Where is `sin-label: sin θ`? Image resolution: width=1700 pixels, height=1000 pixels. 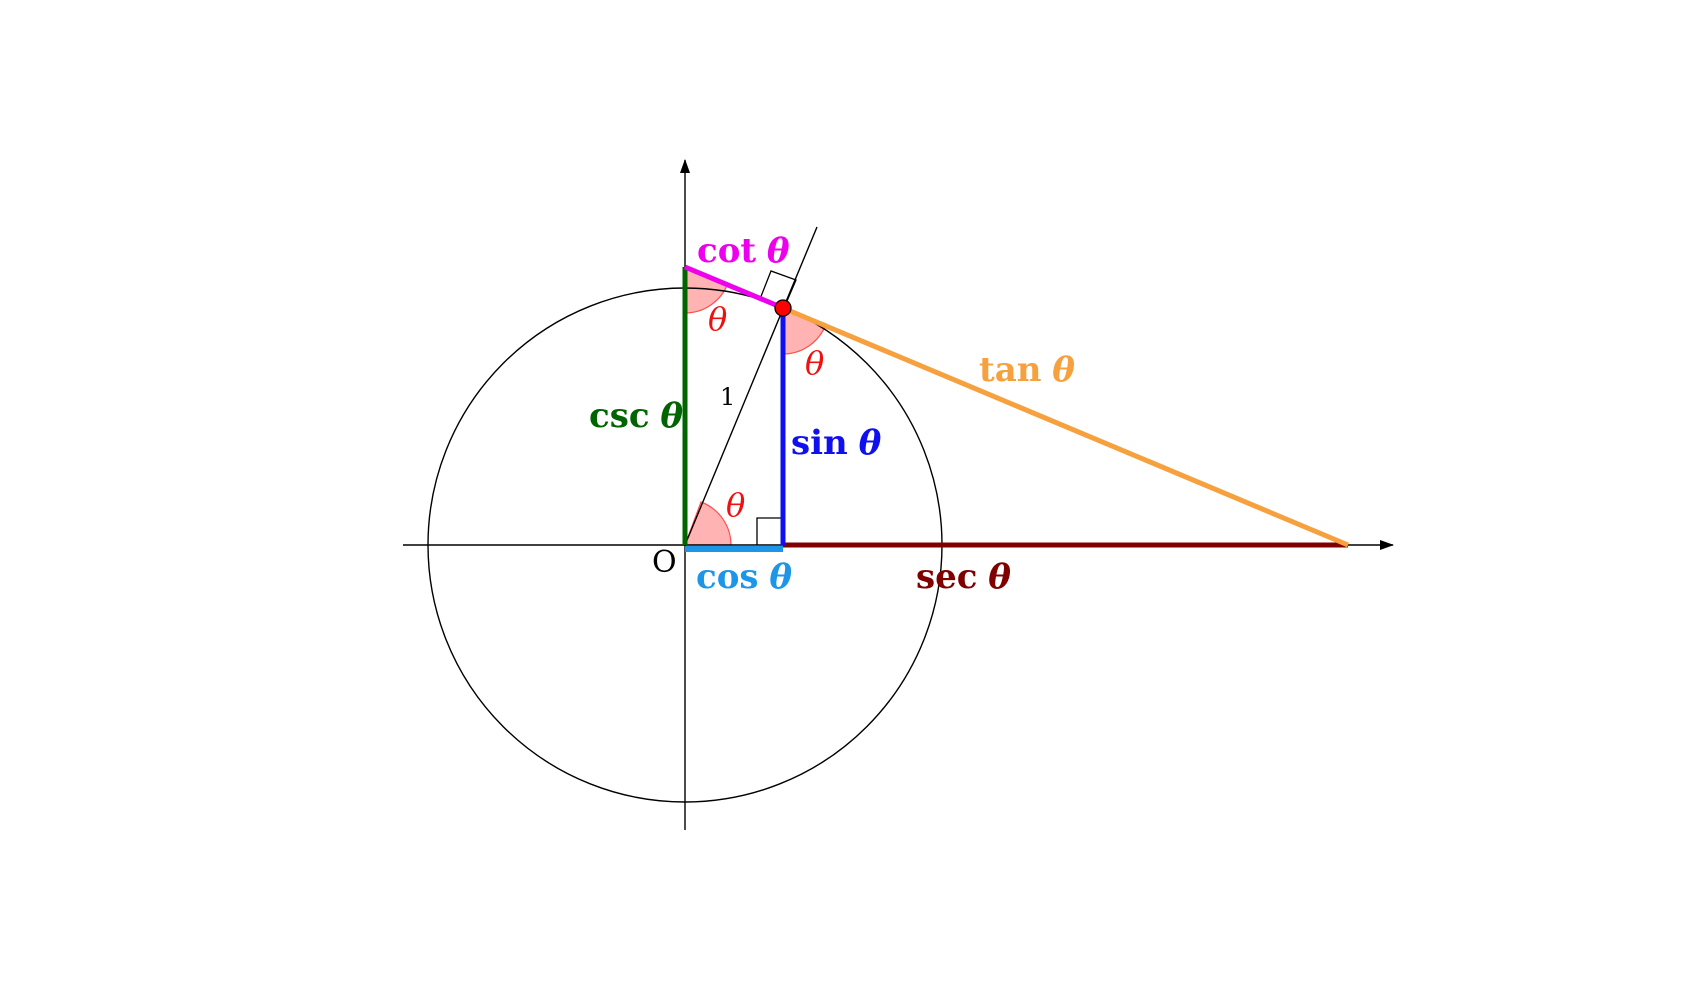
sin-label: sin θ is located at coordinates (836, 443).